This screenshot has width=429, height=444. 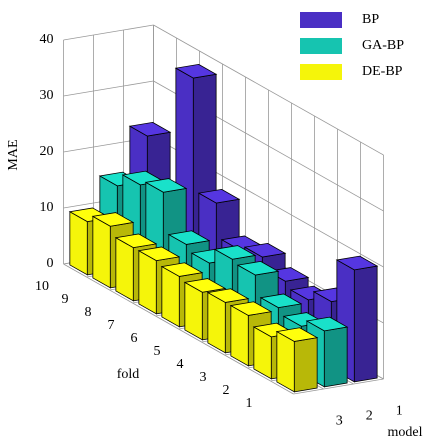 What do you see at coordinates (226, 390) in the screenshot?
I see `x-tick-label: 2` at bounding box center [226, 390].